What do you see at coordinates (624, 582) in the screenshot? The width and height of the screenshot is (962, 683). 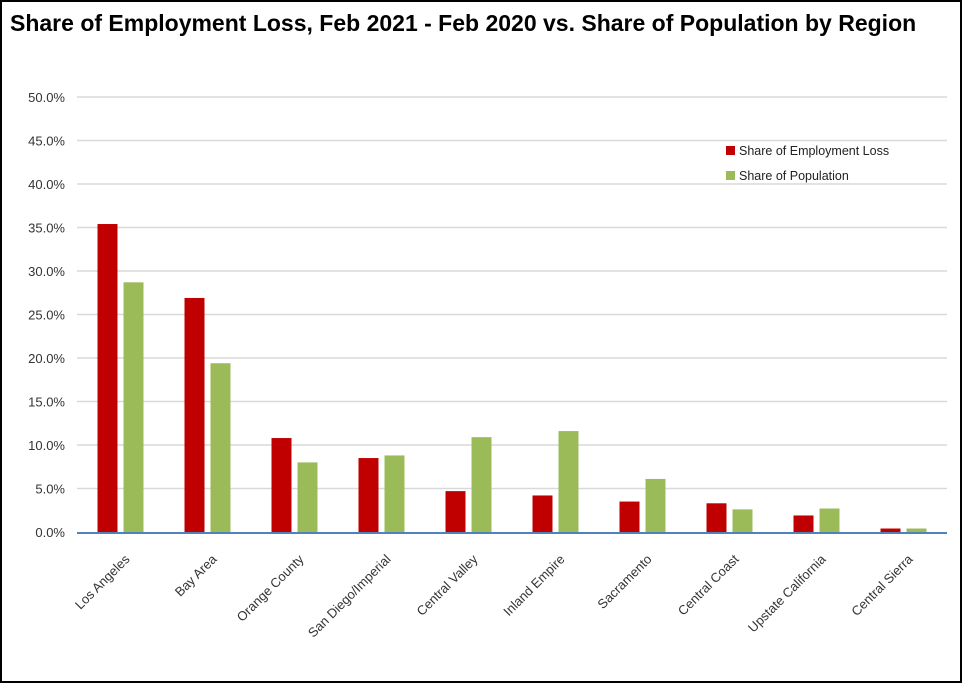 I see `x-tick-label: Sacramento` at bounding box center [624, 582].